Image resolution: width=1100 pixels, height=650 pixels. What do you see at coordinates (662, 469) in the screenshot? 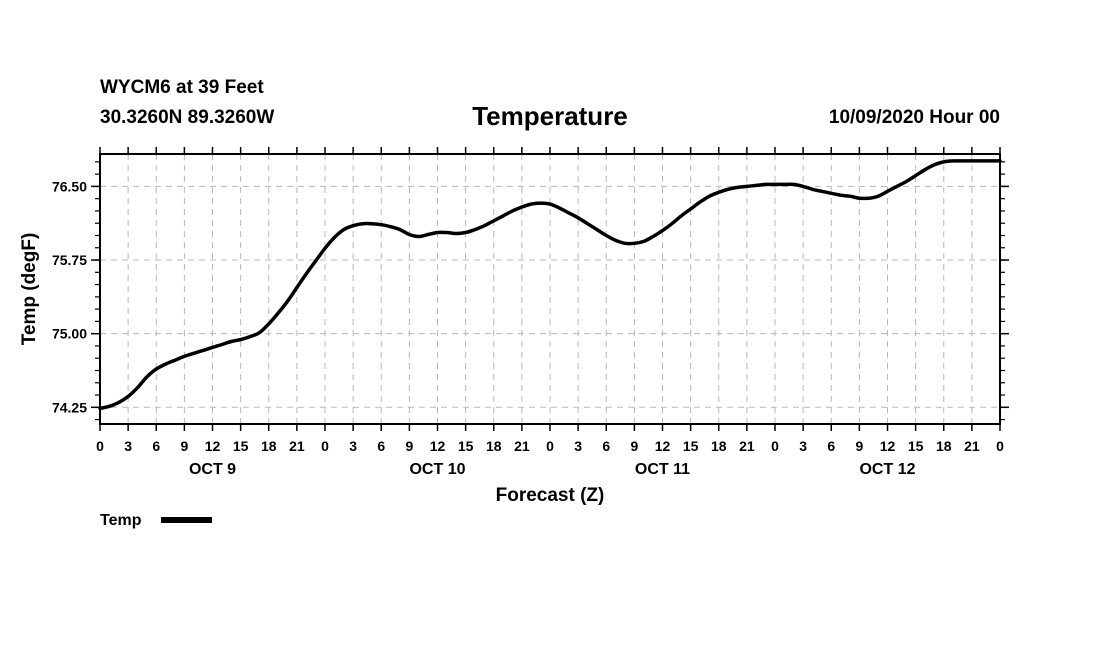
I see `x-day-label: OCT 11` at bounding box center [662, 469].